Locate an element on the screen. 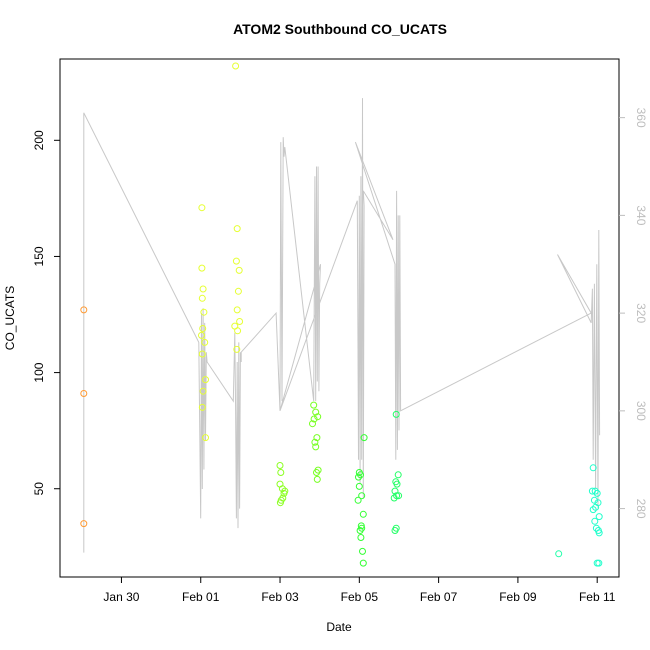 The image size is (650, 650). chart-title: ATOM2 Southbound CO_UCATS is located at coordinates (340, 29).